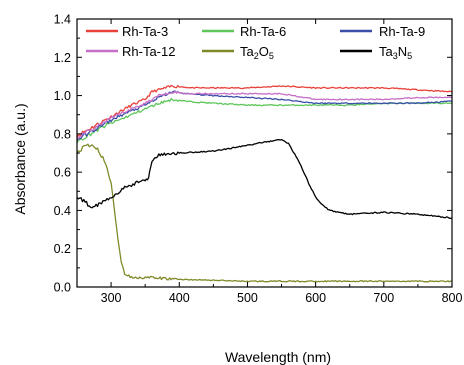  I want to click on x-tick-label: 500, so click(247, 298).